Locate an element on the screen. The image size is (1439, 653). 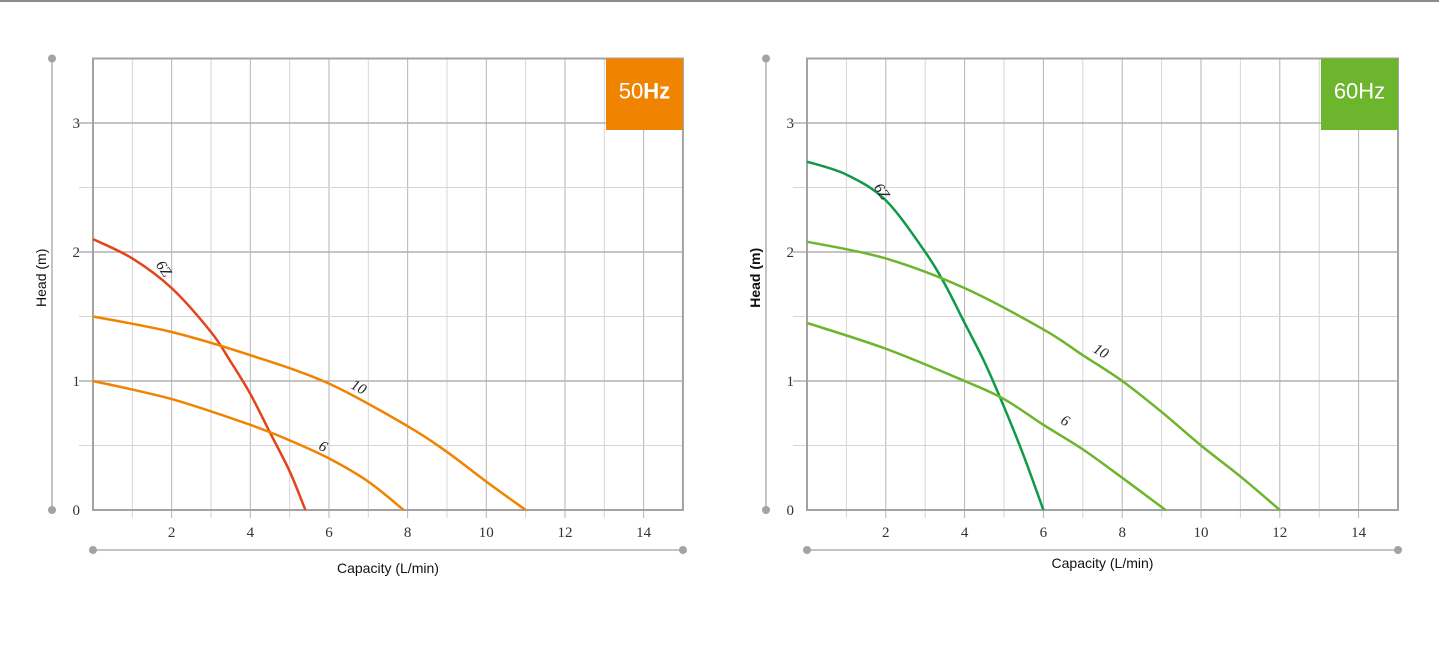
frequency-label: 50Hz is located at coordinates (644, 91).